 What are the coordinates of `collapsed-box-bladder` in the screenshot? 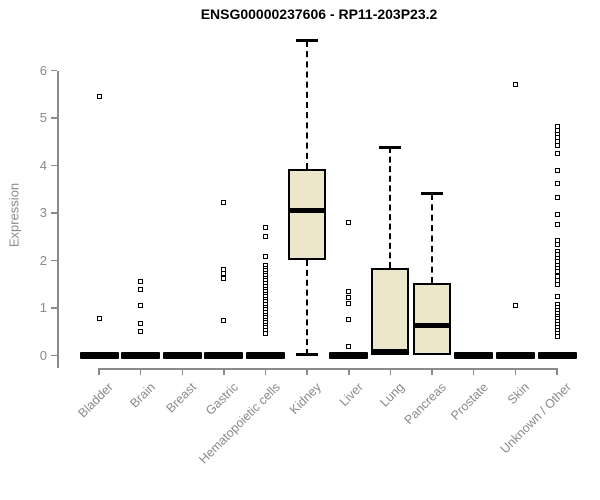 It's located at (99, 355).